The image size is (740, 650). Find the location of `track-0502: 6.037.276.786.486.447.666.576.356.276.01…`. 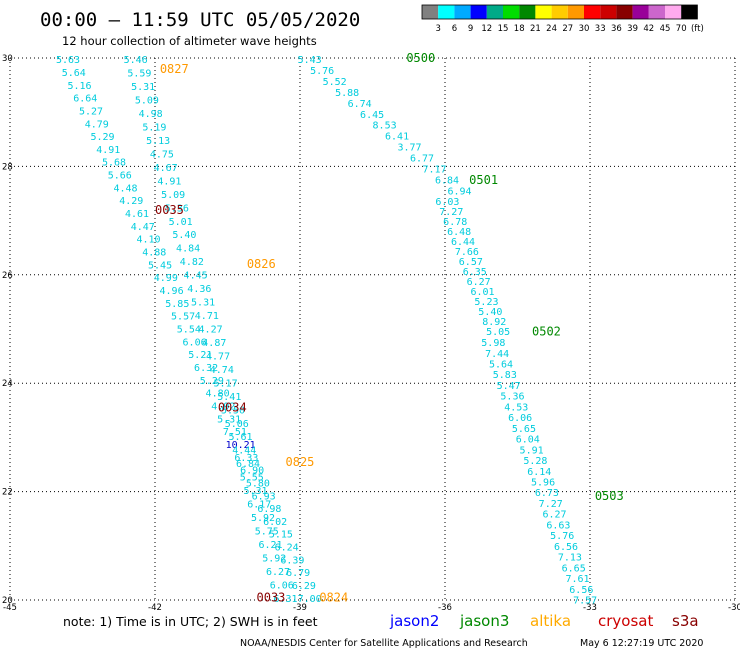

track-0502: 6.037.276.786.486.447.666.576.356.276.01… is located at coordinates (498, 268).